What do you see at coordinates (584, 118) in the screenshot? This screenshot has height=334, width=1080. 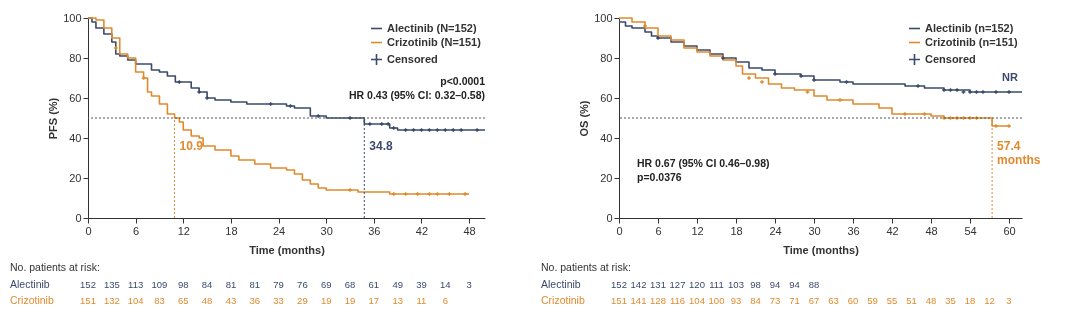 I see `y-axis-title: OS (%)` at bounding box center [584, 118].